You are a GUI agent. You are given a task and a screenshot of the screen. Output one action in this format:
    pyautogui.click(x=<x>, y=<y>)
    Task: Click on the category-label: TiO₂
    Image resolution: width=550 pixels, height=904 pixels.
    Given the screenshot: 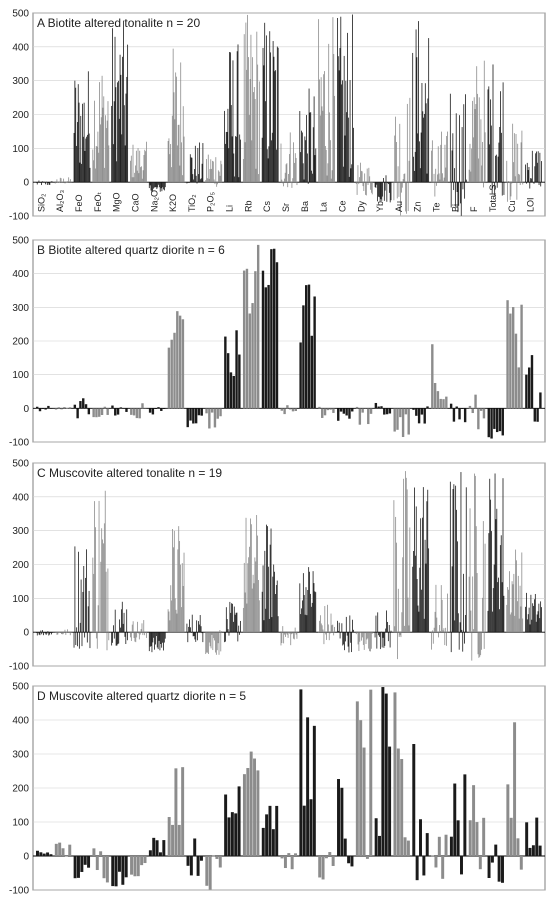 What is the action you would take?
    pyautogui.click(x=192, y=203)
    